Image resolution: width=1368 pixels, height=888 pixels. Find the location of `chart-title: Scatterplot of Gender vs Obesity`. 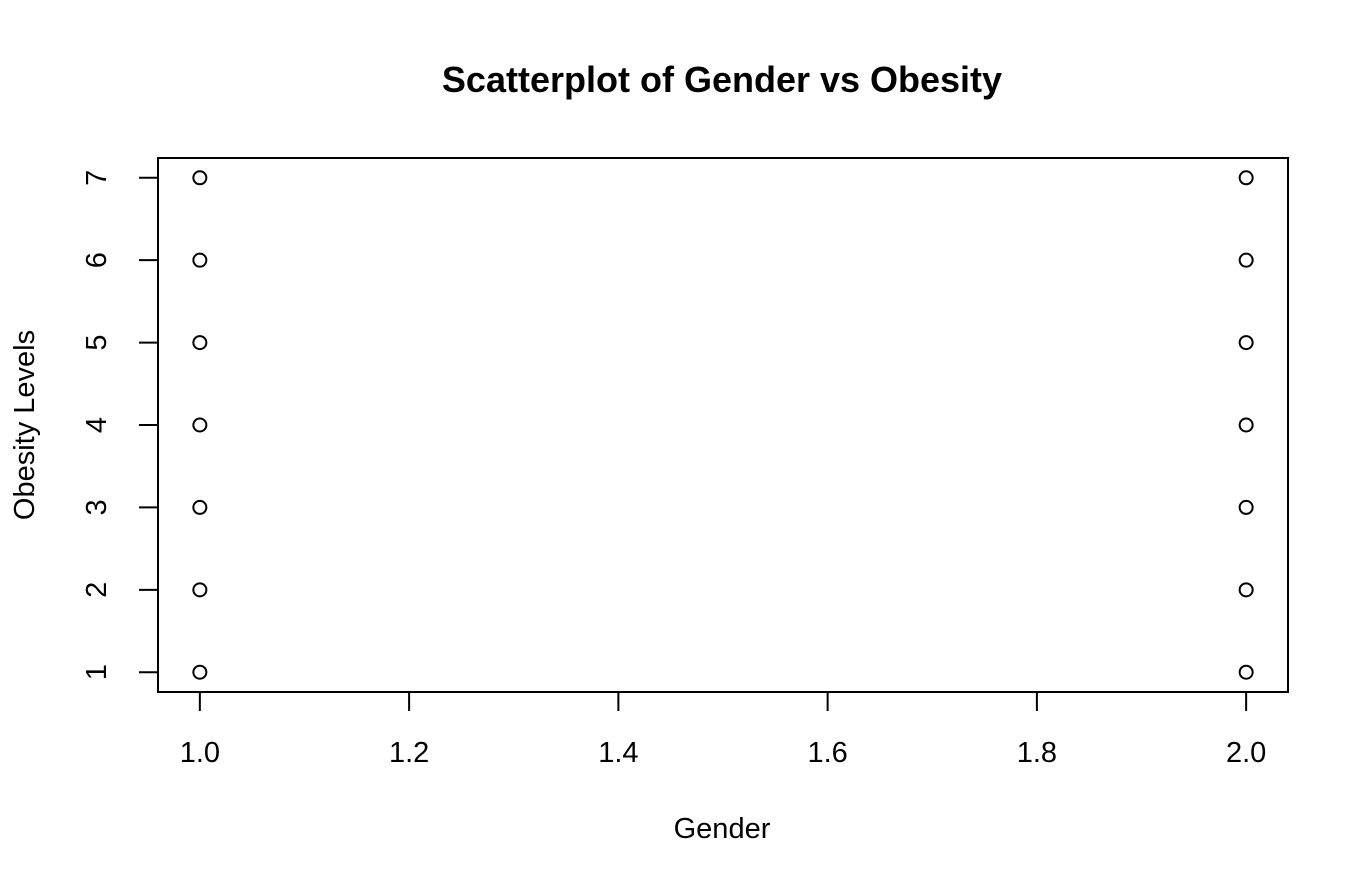

chart-title: Scatterplot of Gender vs Obesity is located at coordinates (722, 79).